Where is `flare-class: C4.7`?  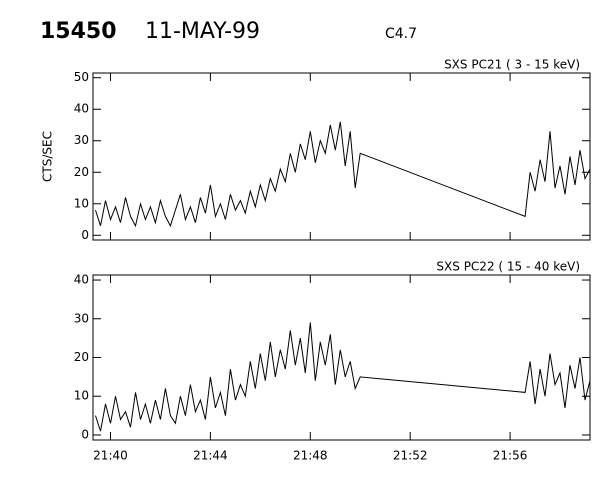 flare-class: C4.7 is located at coordinates (401, 34).